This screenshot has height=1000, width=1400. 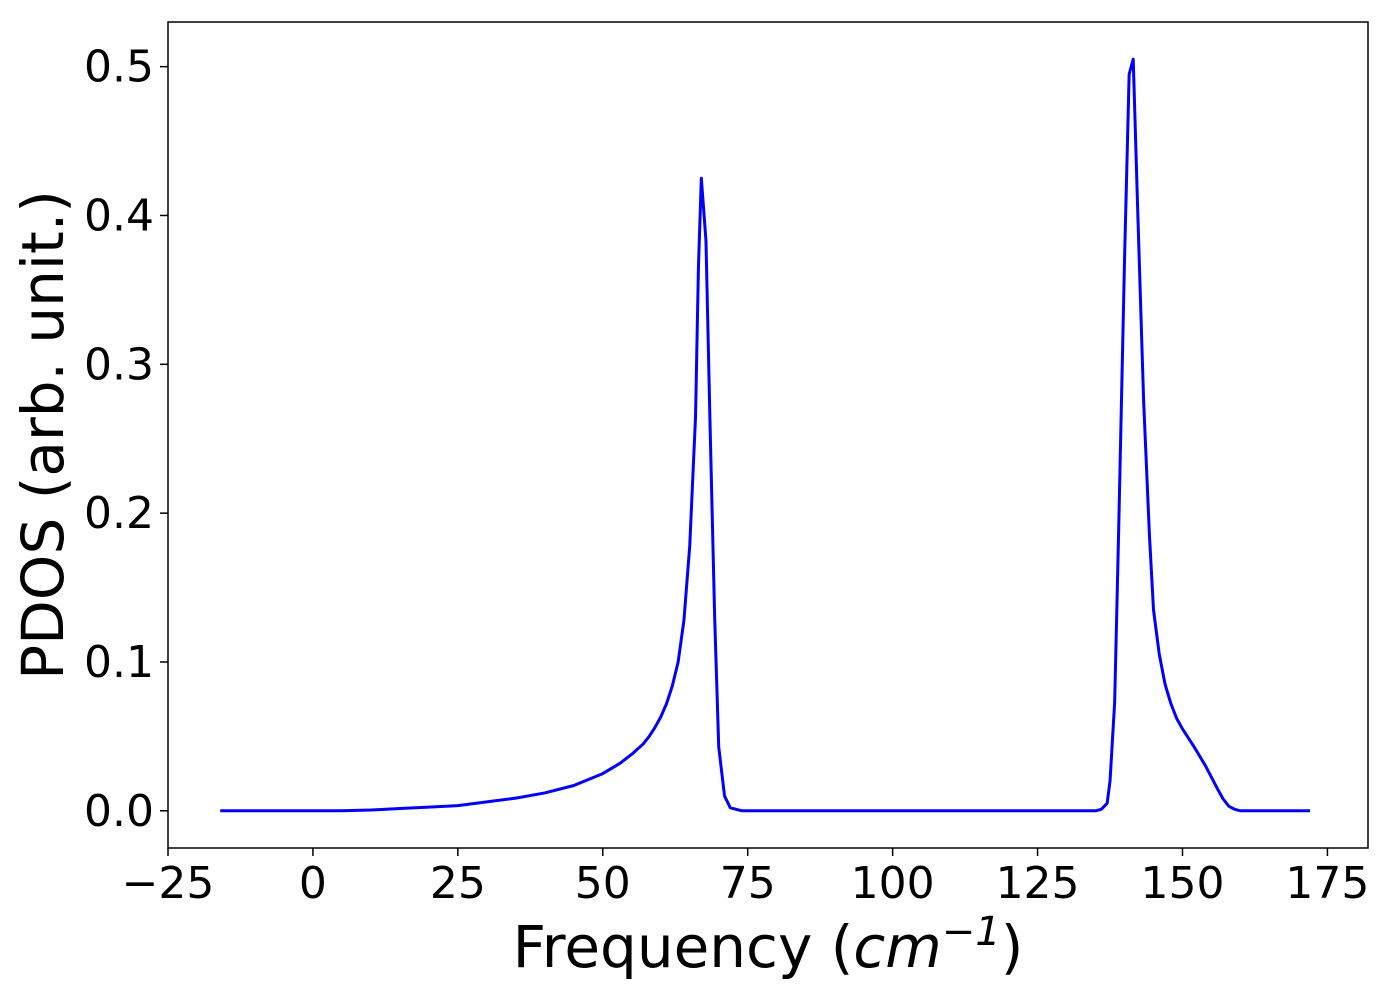 What do you see at coordinates (119, 364) in the screenshot?
I see `y-tick-label: 0.3` at bounding box center [119, 364].